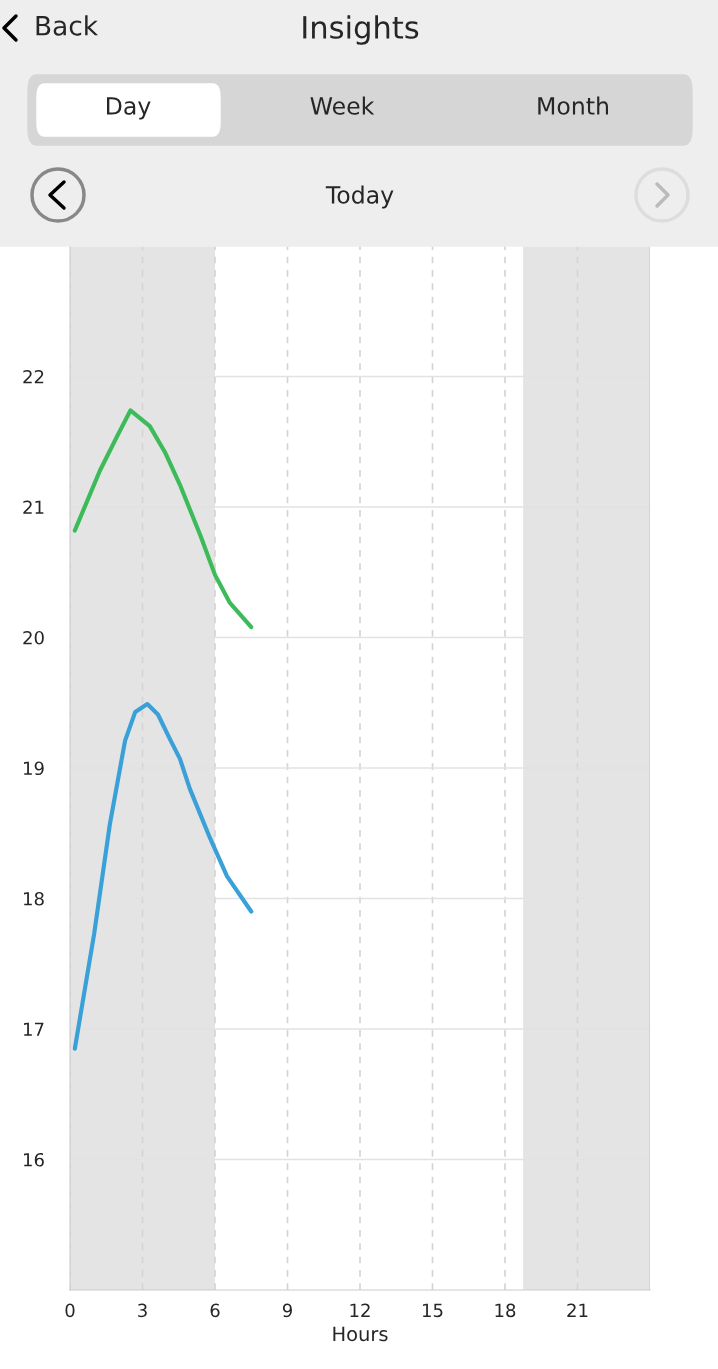 Image resolution: width=718 pixels, height=1369 pixels. What do you see at coordinates (433, 1310) in the screenshot?
I see `x-tick-label: 15` at bounding box center [433, 1310].